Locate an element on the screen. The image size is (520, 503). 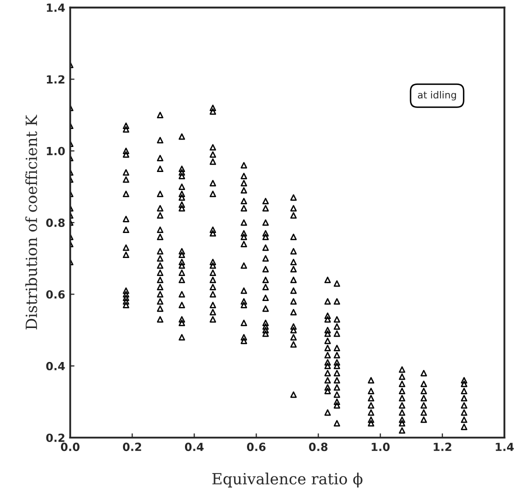
y-tick-label: 0.8 is located at coordinates (55, 222).